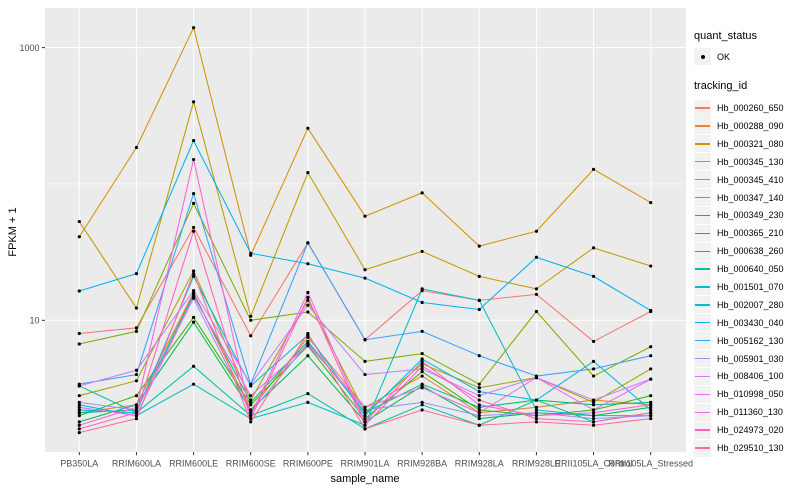 This screenshot has width=800, height=500. Describe the element at coordinates (750, 215) in the screenshot. I see `legend-item-label: Hb_000349_230` at that location.